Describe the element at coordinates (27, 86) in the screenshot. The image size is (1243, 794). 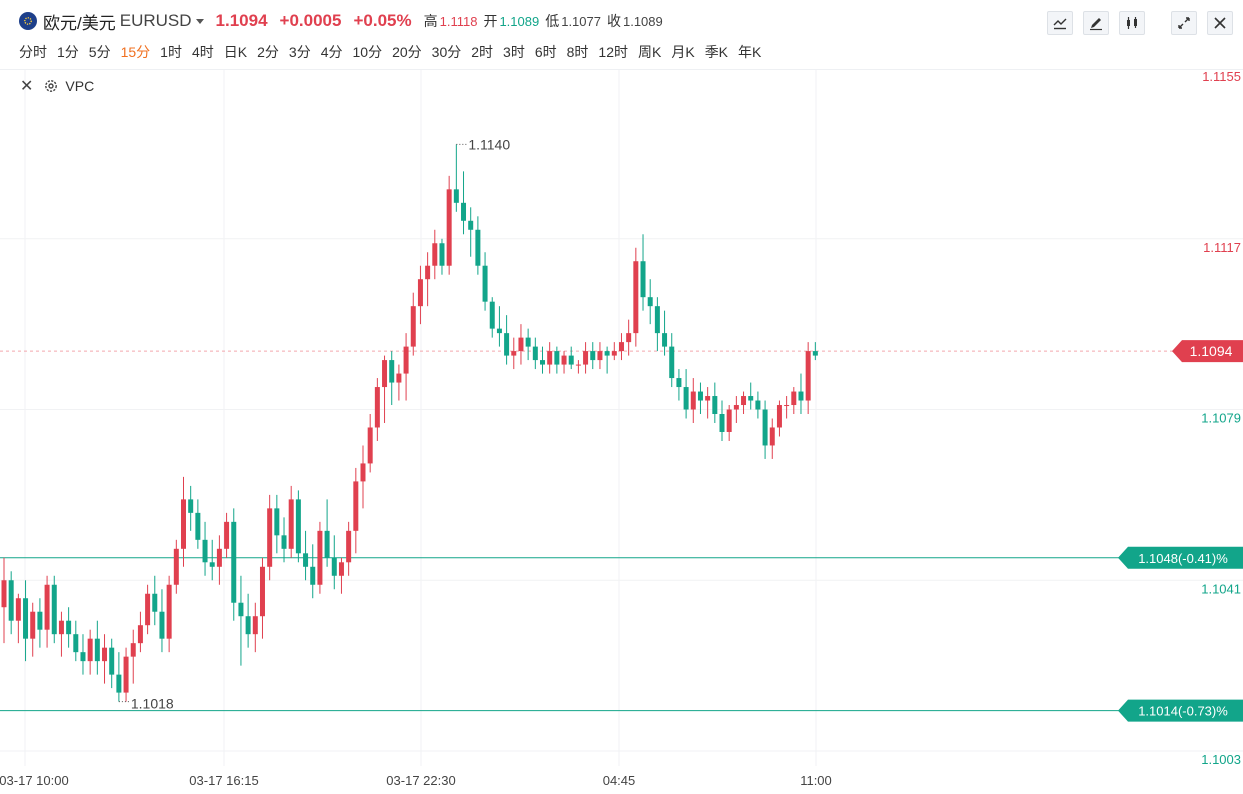
I see `close-indicator-icon: ✕` at that location.